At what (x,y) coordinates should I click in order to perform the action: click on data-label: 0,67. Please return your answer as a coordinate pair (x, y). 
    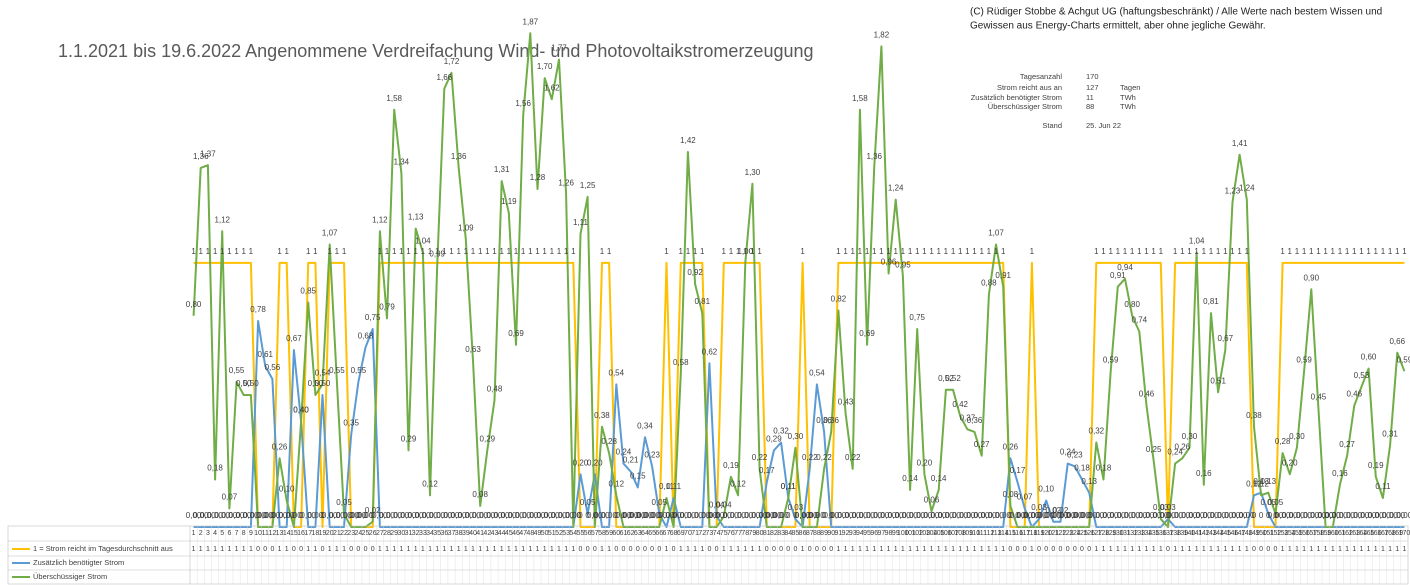
    Looking at the image, I should click on (294, 338).